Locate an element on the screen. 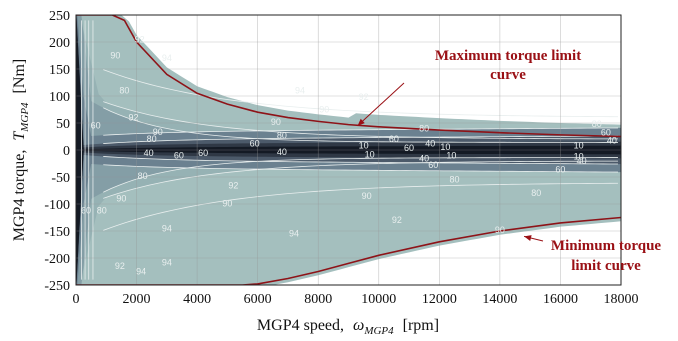 The width and height of the screenshot is (678, 341). x-tick-label: 16000 is located at coordinates (560, 299).